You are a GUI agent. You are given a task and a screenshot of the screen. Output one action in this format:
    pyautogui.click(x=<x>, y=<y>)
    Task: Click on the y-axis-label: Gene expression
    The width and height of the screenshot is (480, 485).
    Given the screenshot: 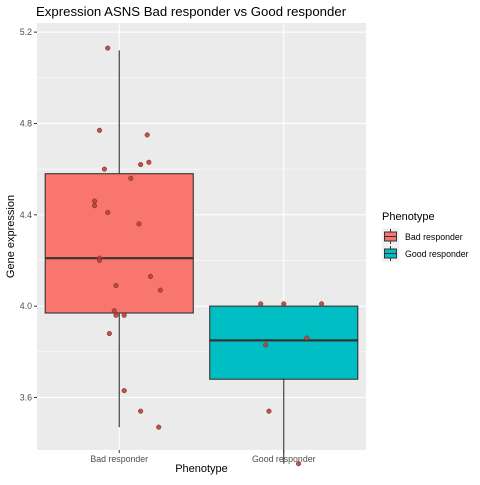 What is the action you would take?
    pyautogui.click(x=11, y=236)
    